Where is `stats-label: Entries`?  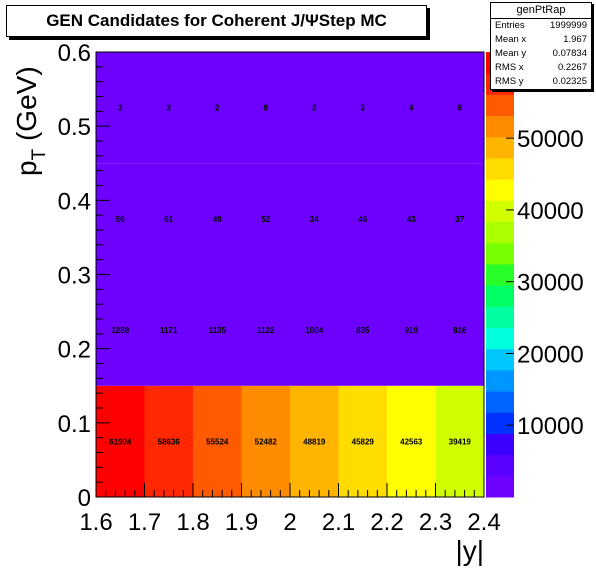
stats-label: Entries is located at coordinates (510, 25).